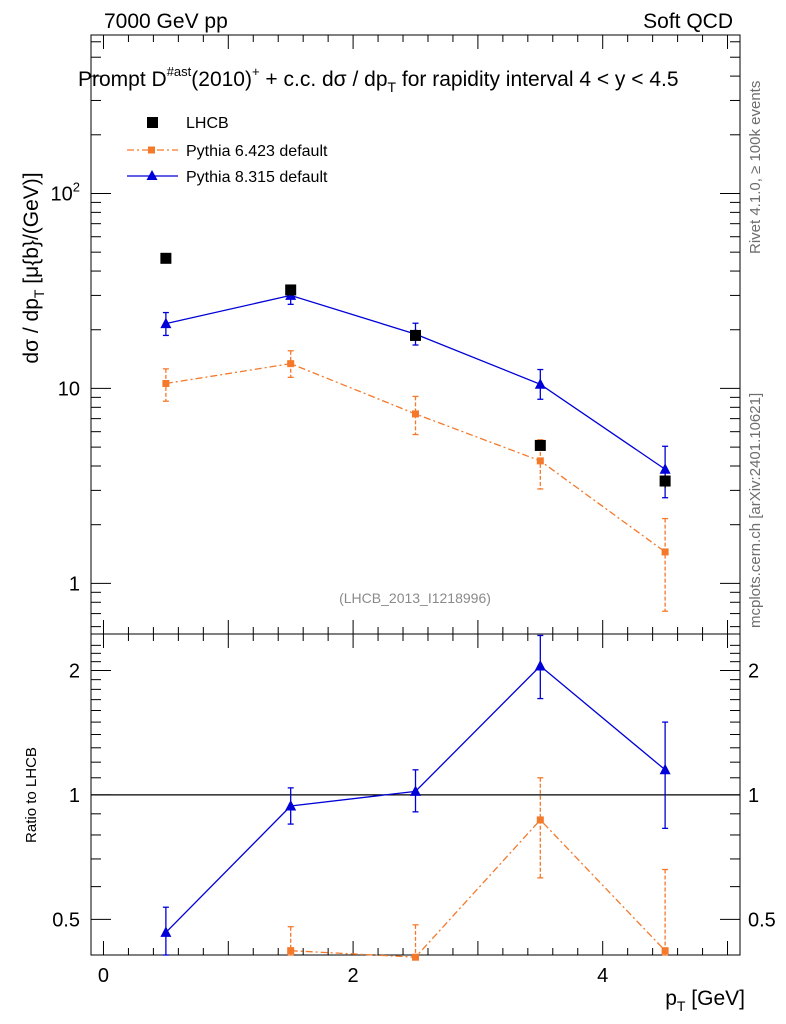 This screenshot has width=786, height=1024. What do you see at coordinates (688, 21) in the screenshot?
I see `header-right: Soft QCD` at bounding box center [688, 21].